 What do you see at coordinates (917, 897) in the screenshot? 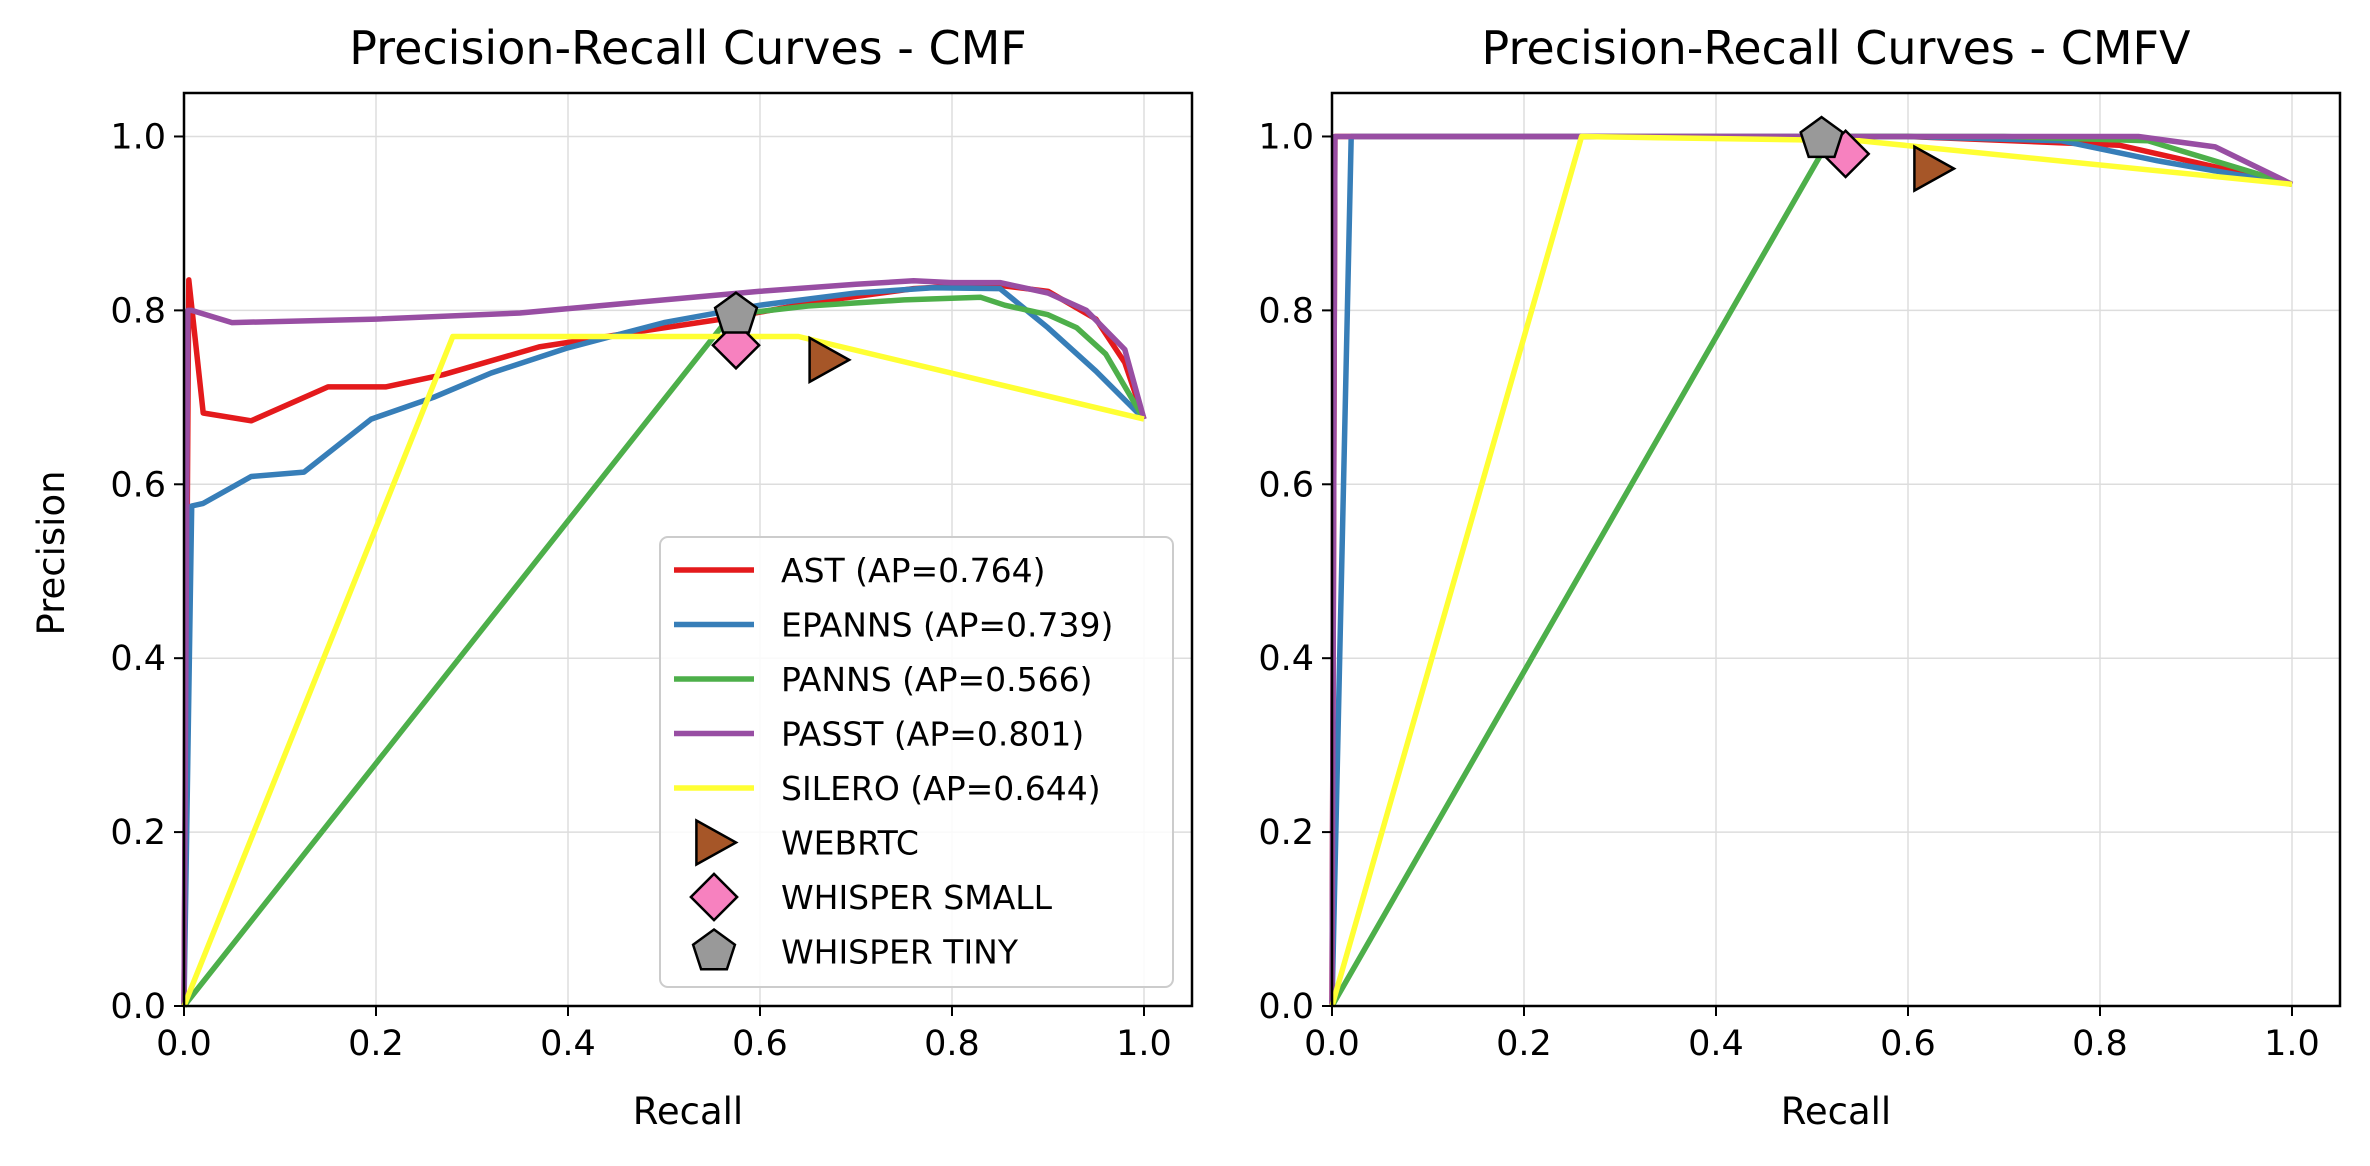
I see `legend-label: WHISPER SMALL` at bounding box center [917, 897].